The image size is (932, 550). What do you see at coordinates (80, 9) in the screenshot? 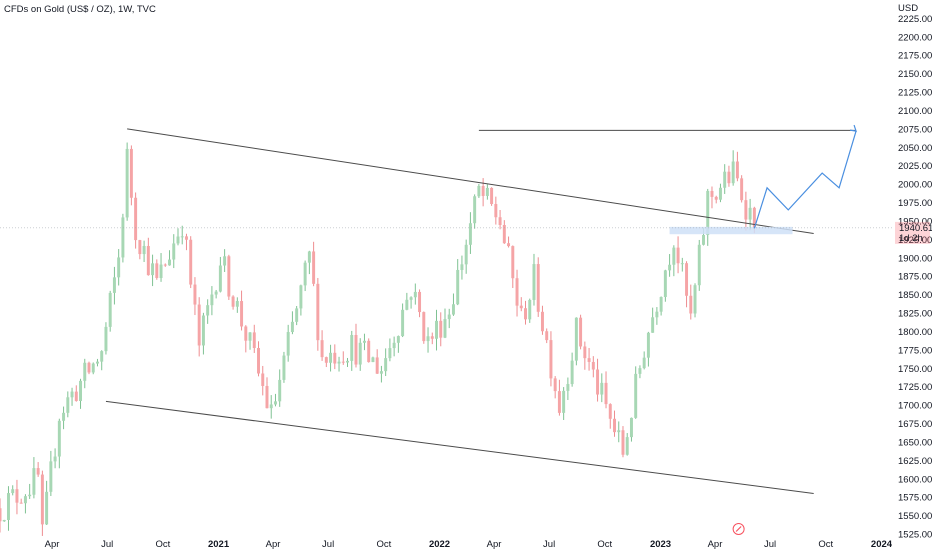
I see `chart-title: CFDs on Gold (US$ / OZ), 1W, TVC` at bounding box center [80, 9].